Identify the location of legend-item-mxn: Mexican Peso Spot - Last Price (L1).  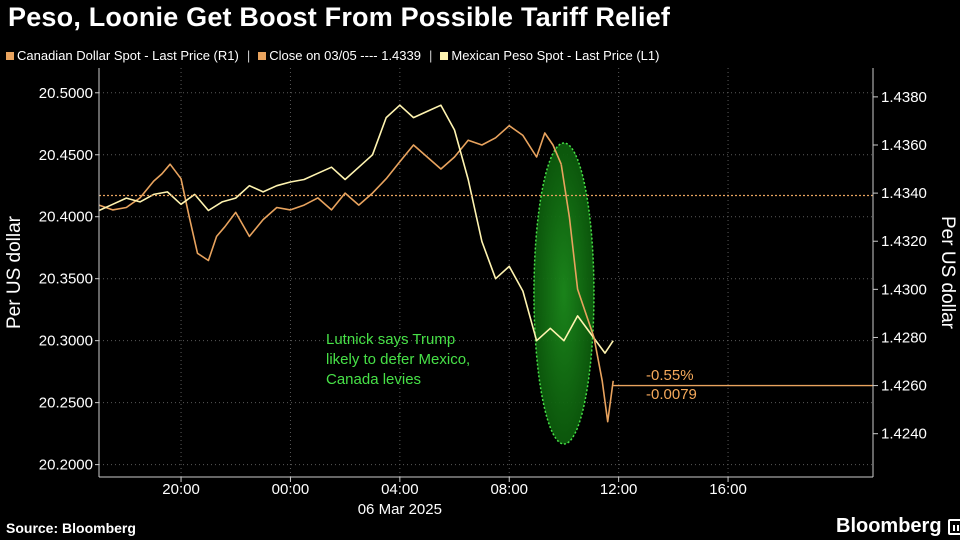
(549, 55).